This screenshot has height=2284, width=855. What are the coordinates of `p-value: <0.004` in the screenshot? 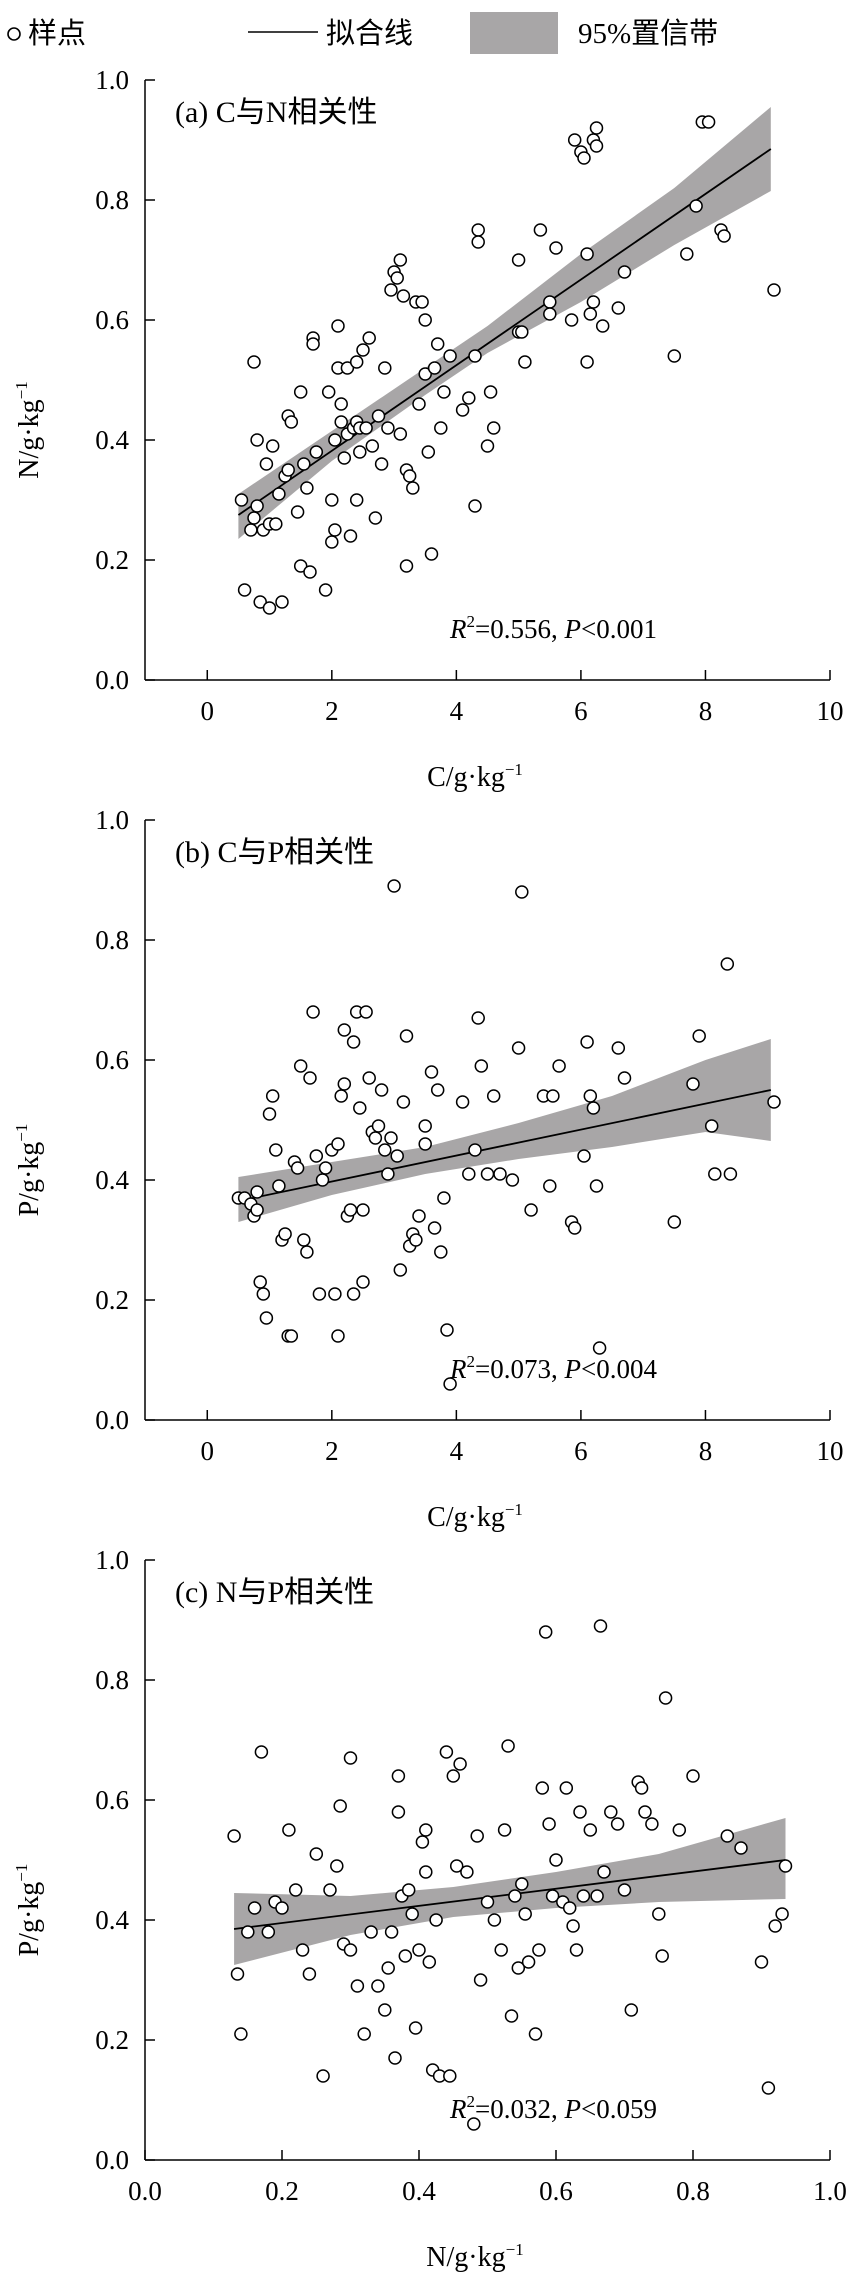 It's located at (619, 1369).